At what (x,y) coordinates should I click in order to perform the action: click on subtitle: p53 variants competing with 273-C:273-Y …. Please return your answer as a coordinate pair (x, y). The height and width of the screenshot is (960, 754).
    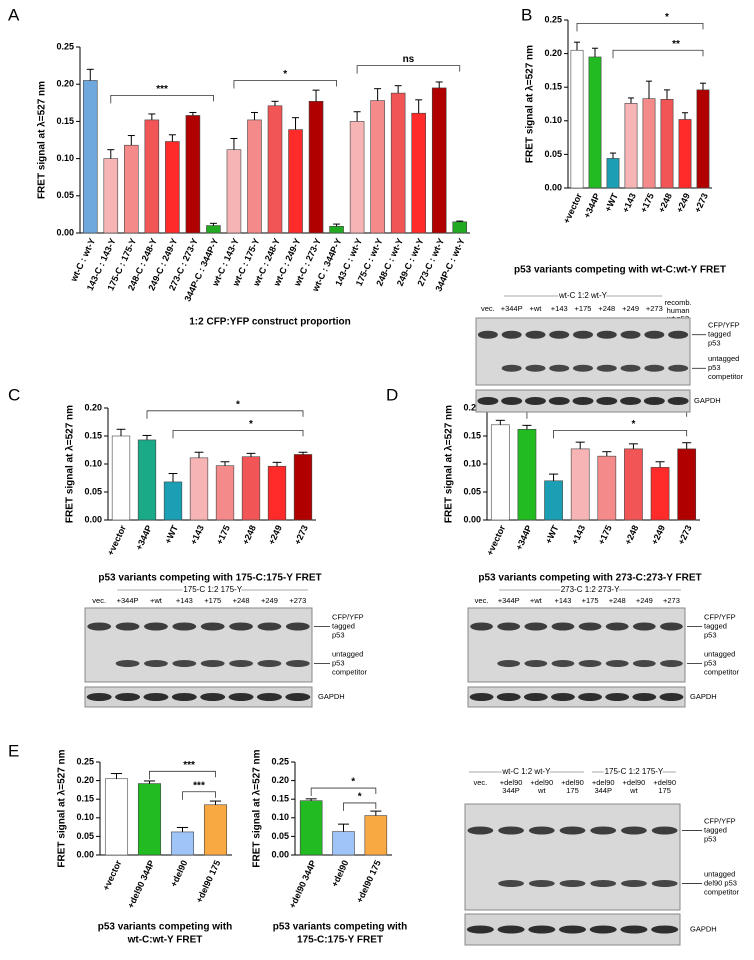
    Looking at the image, I should click on (589, 578).